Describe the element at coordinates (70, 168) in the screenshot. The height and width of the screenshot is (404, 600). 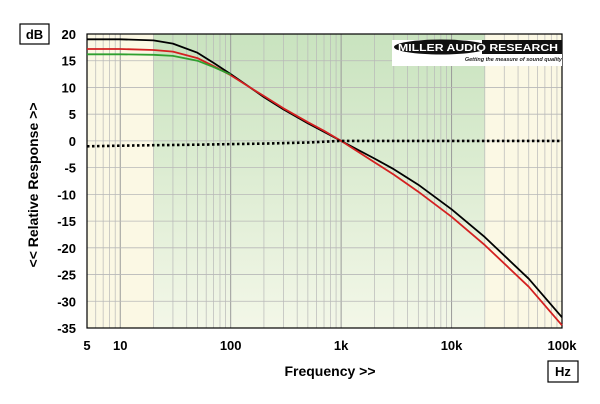
I see `y-tick-label: -5` at that location.